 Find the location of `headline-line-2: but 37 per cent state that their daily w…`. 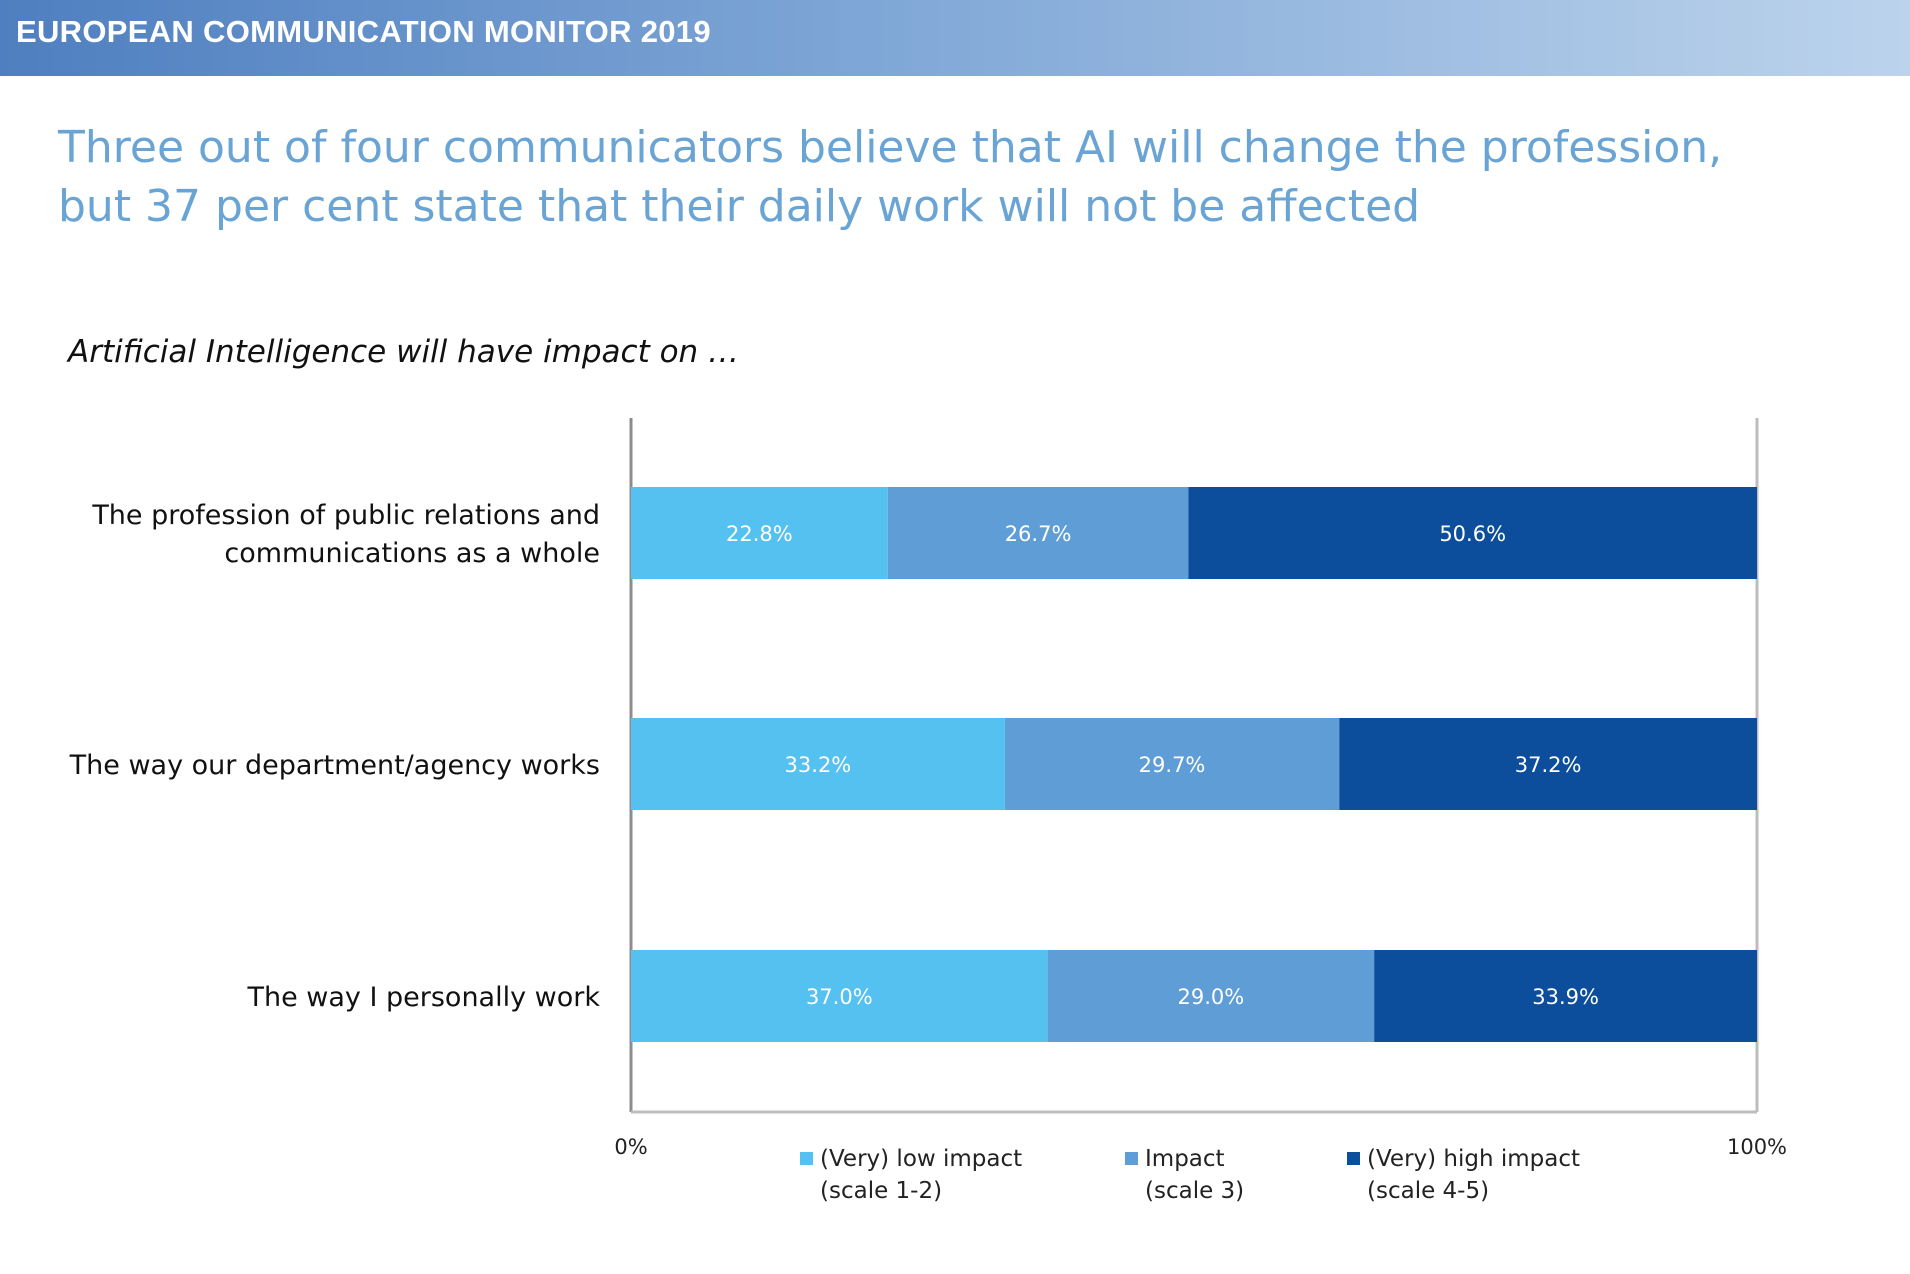

headline-line-2: but 37 per cent state that their daily w… is located at coordinates (739, 206).